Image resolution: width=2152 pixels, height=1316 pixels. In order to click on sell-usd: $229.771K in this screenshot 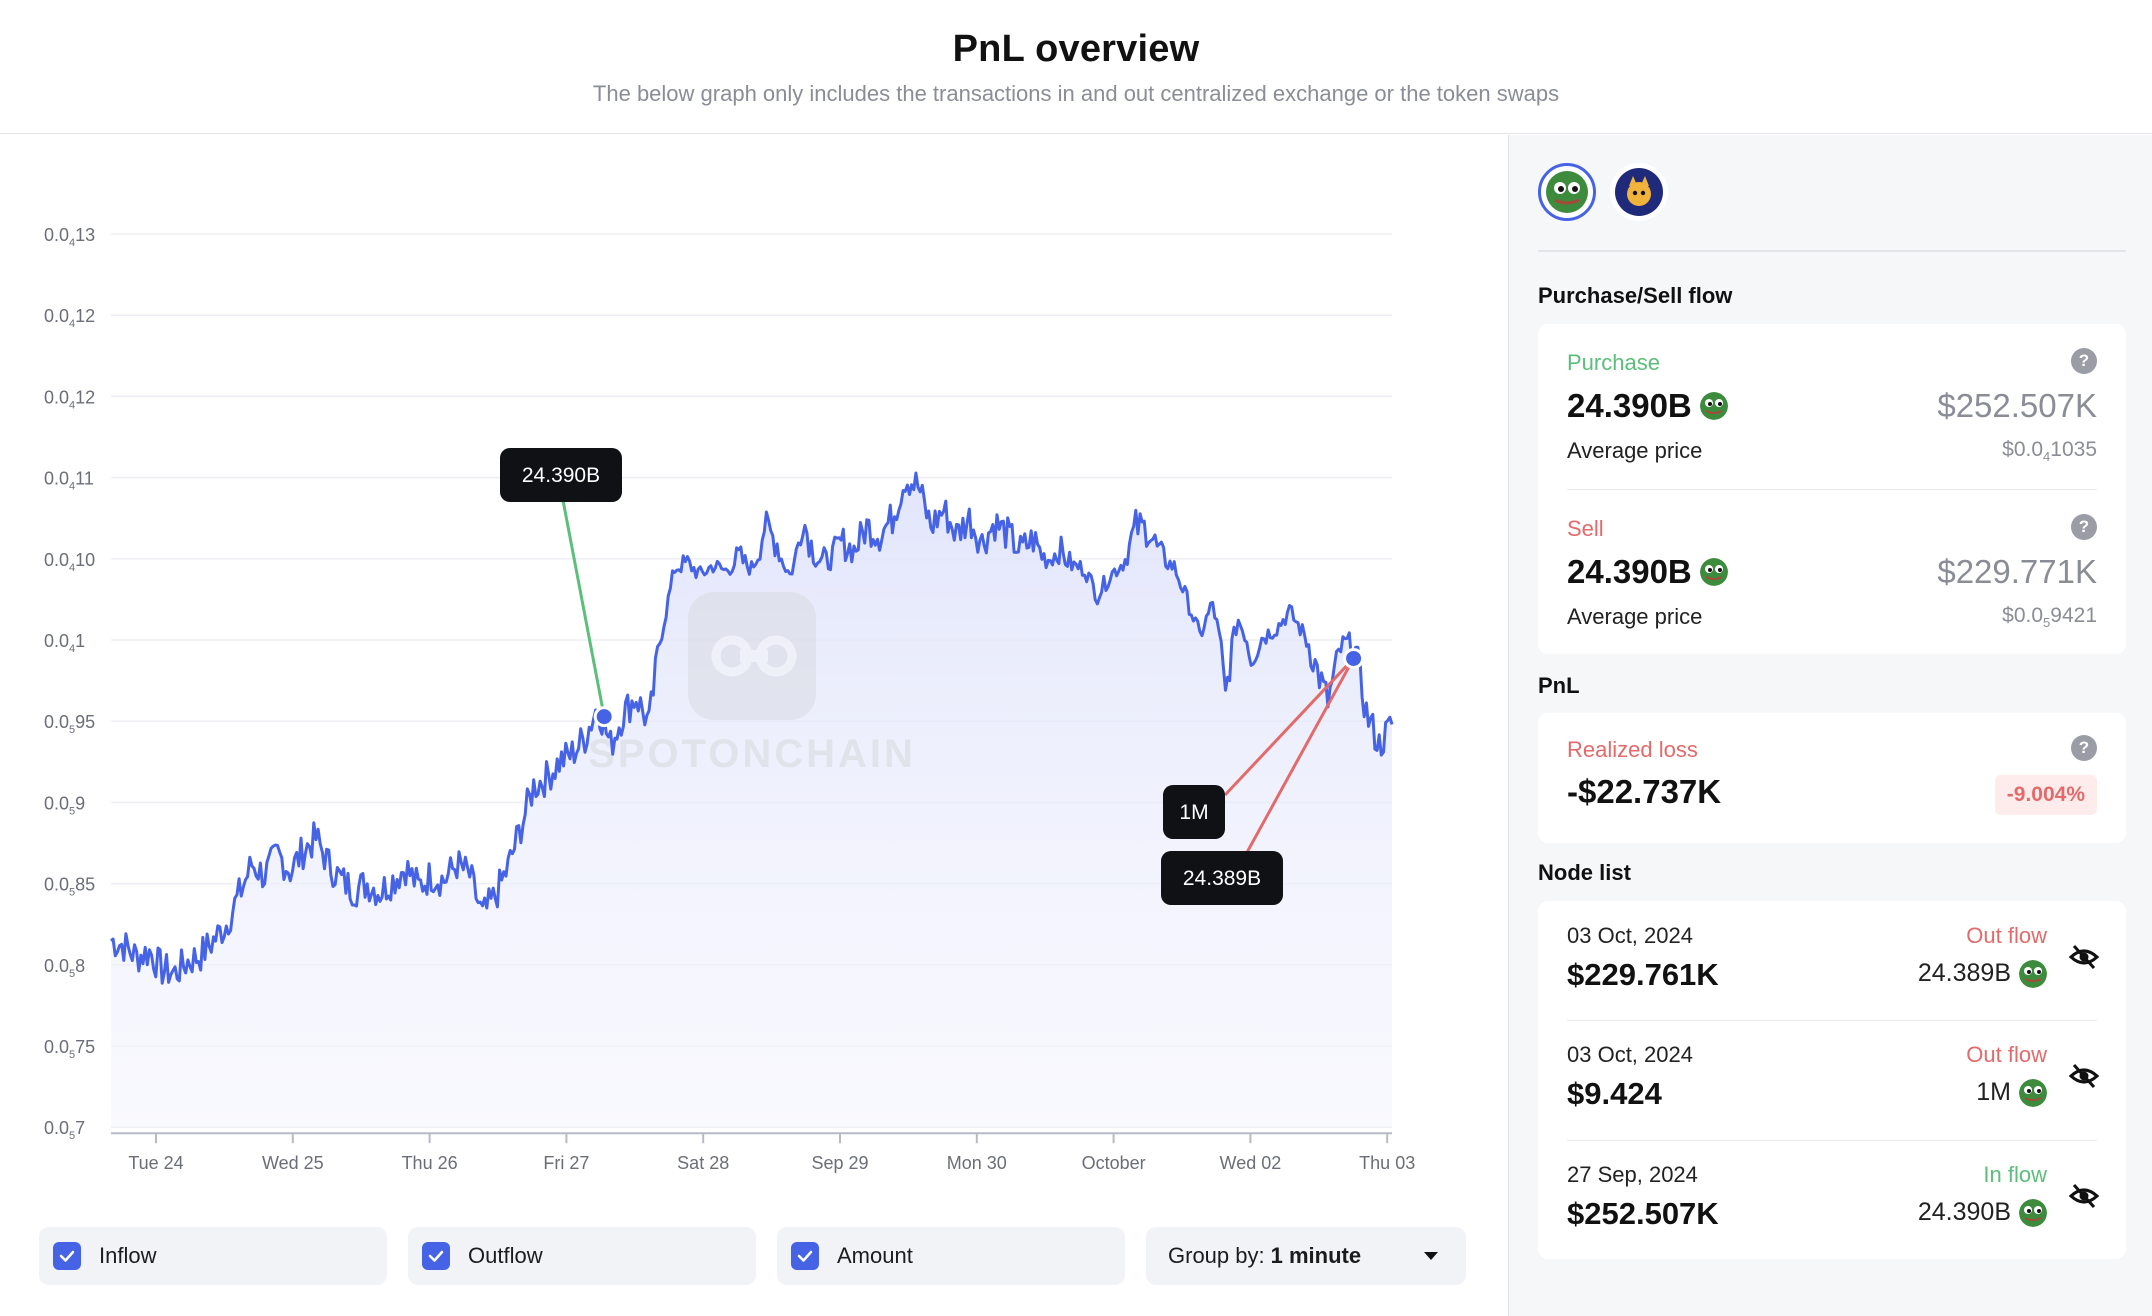, I will do `click(2017, 571)`.